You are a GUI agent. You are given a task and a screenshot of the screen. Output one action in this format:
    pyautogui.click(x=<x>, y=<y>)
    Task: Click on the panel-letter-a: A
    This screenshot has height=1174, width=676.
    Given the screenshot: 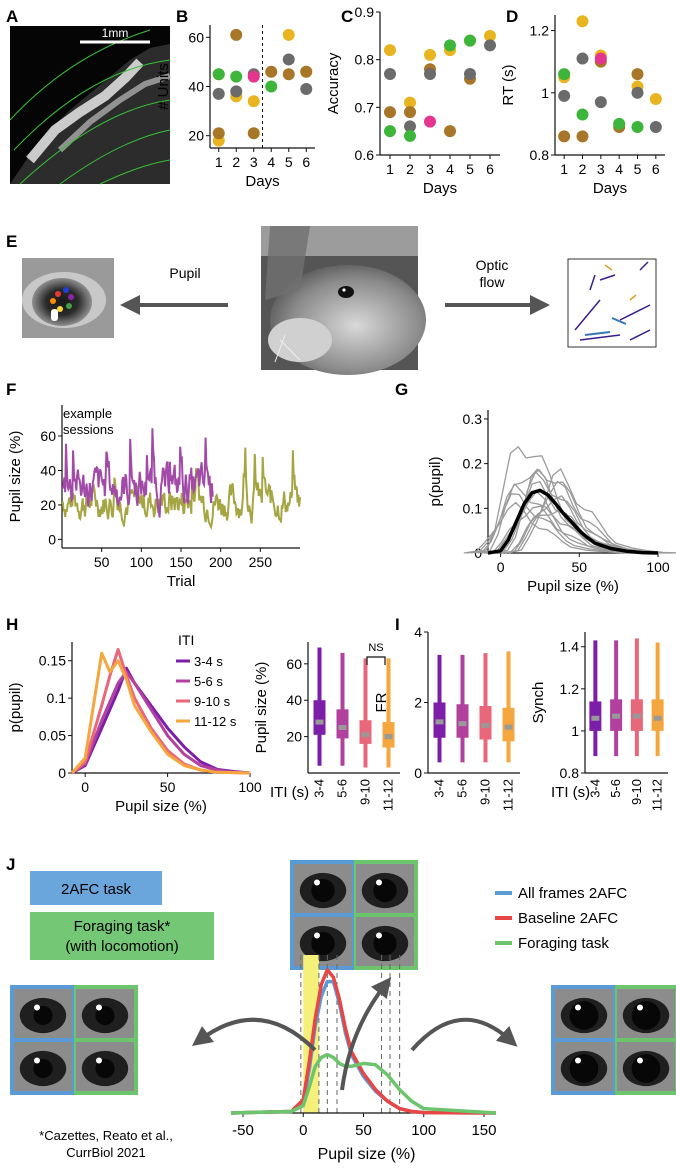 What is the action you would take?
    pyautogui.click(x=12, y=16)
    